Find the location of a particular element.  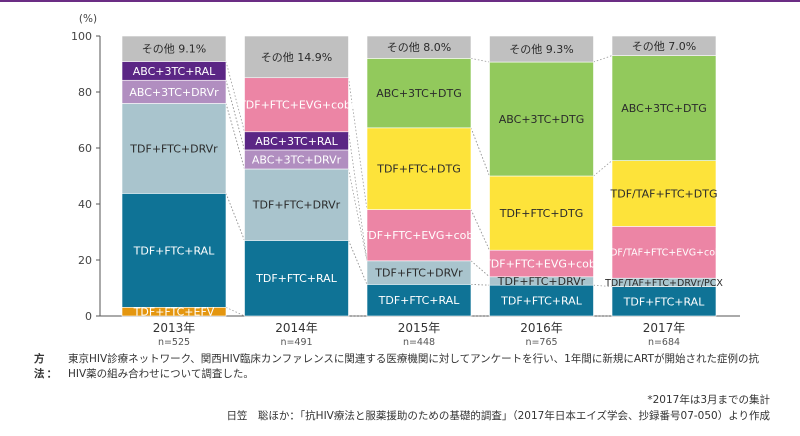

y-unit-label: (%) is located at coordinates (88, 19).